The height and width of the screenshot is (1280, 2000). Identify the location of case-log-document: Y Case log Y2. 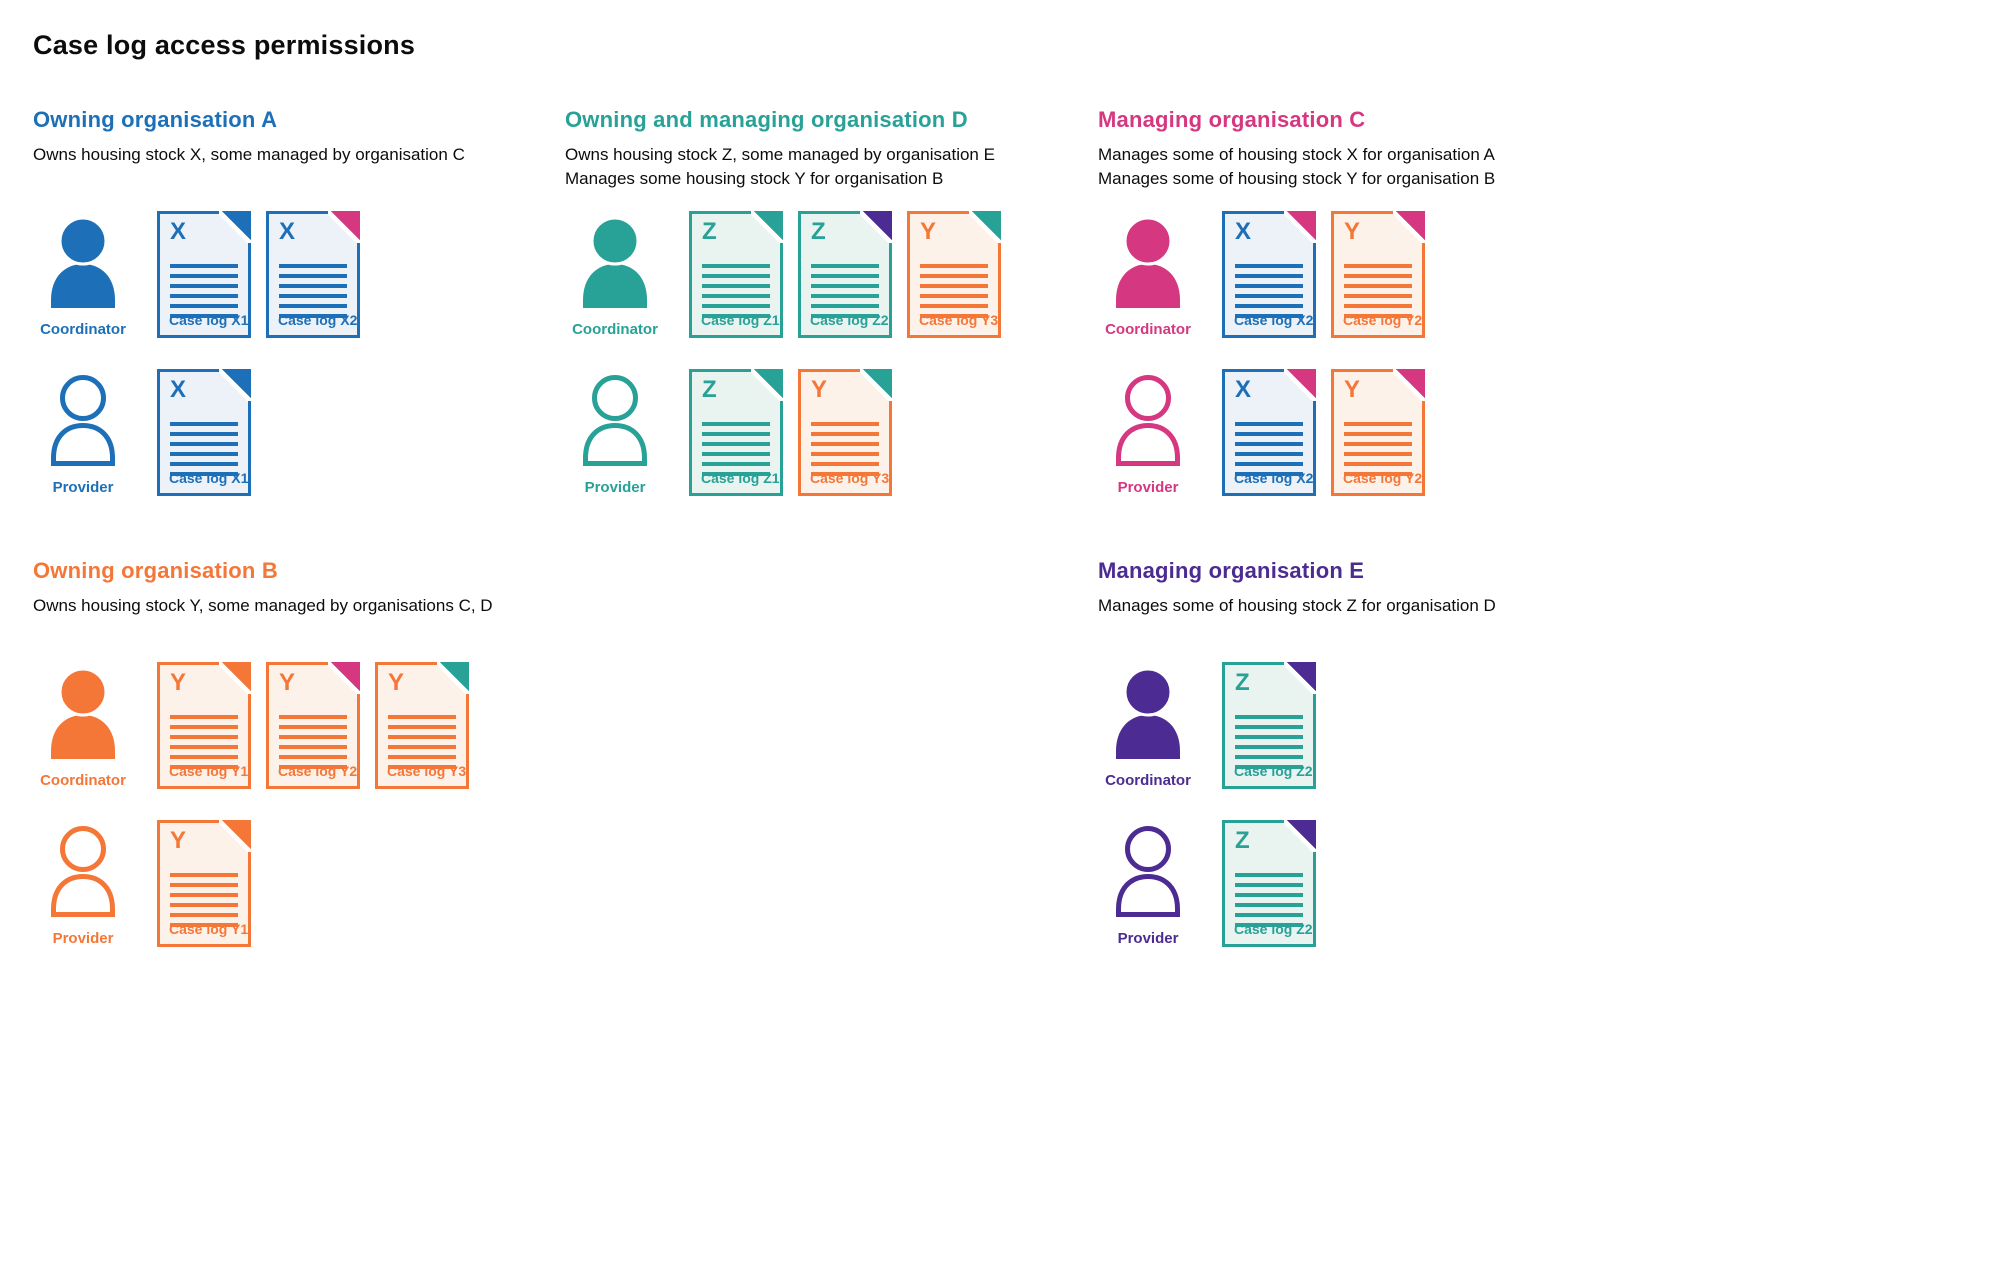
(313, 725).